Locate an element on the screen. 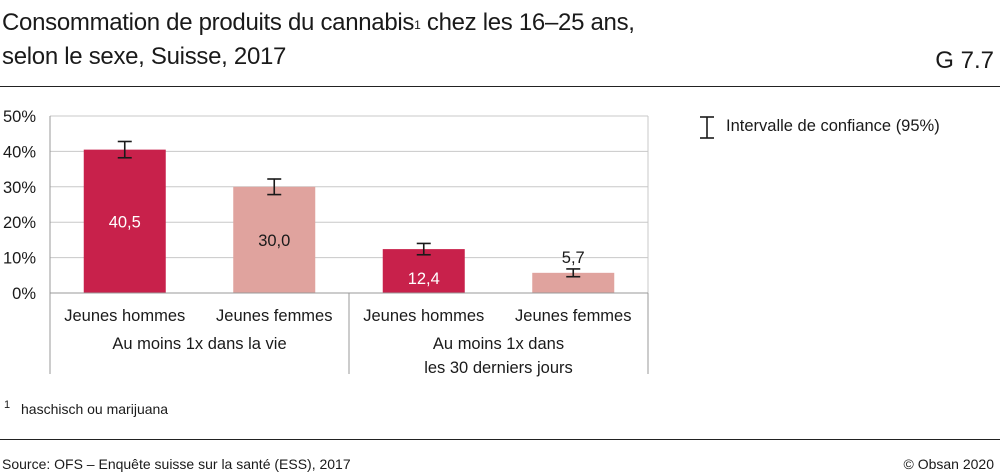 This screenshot has width=1000, height=476. footnote-mark: 1 is located at coordinates (7, 405).